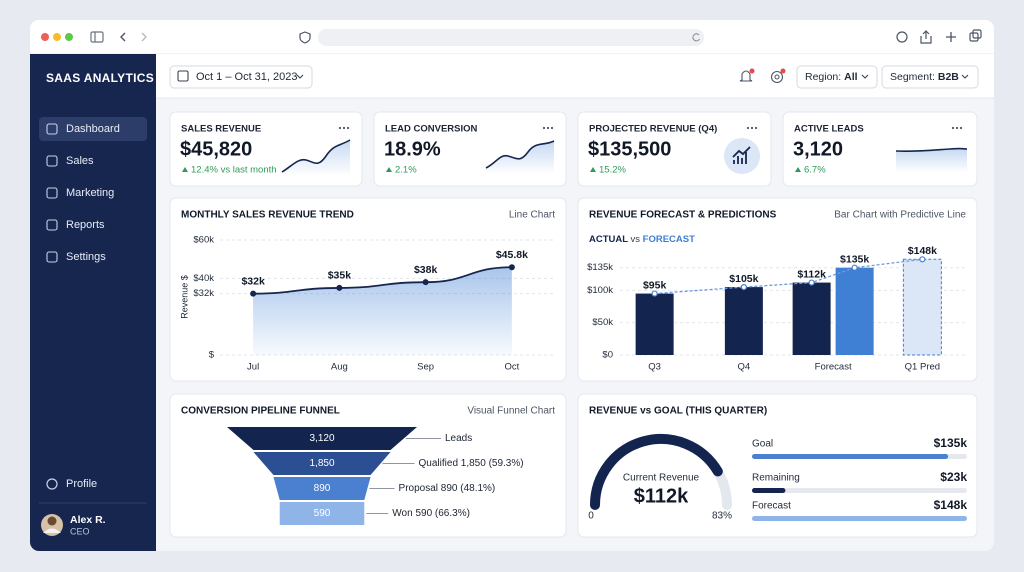  What do you see at coordinates (406, 170) in the screenshot?
I see `kpi-change: 2.1%` at bounding box center [406, 170].